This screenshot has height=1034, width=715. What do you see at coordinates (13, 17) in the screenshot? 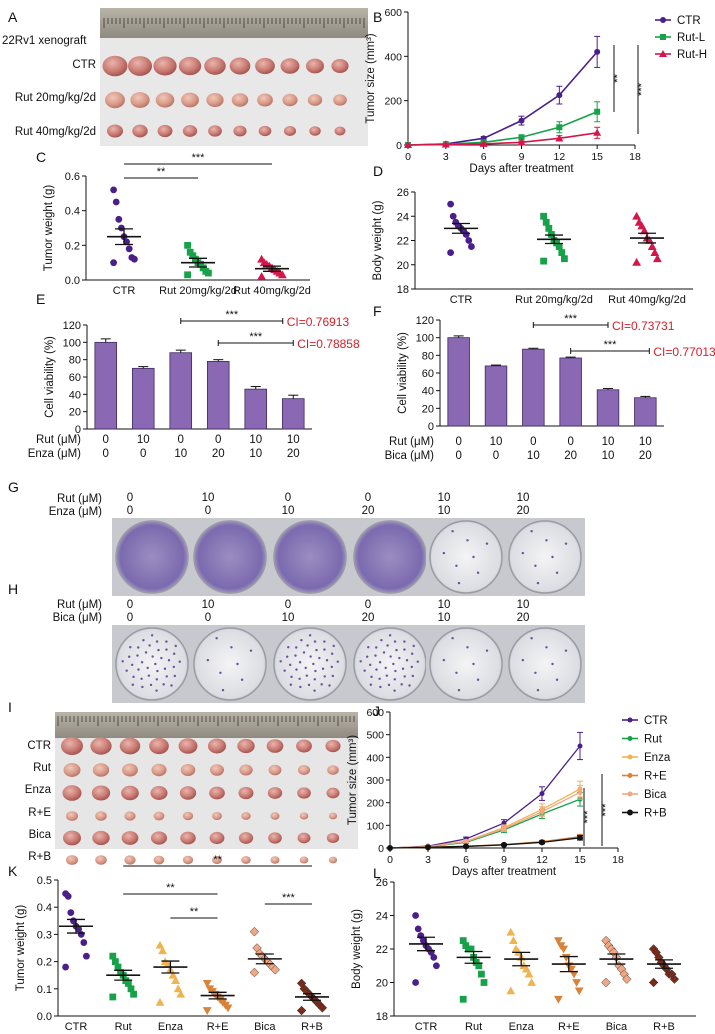
I see `panel-letter-a: A` at bounding box center [13, 17].